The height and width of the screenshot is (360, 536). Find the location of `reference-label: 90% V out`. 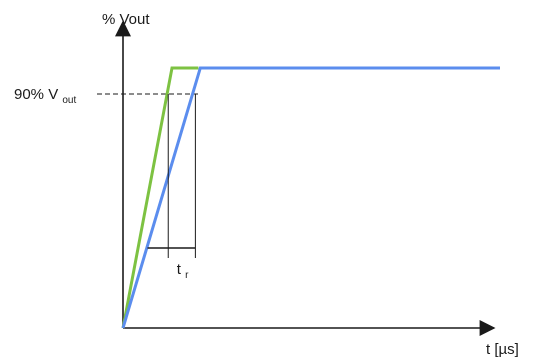

reference-label: 90% V out is located at coordinates (45, 96).